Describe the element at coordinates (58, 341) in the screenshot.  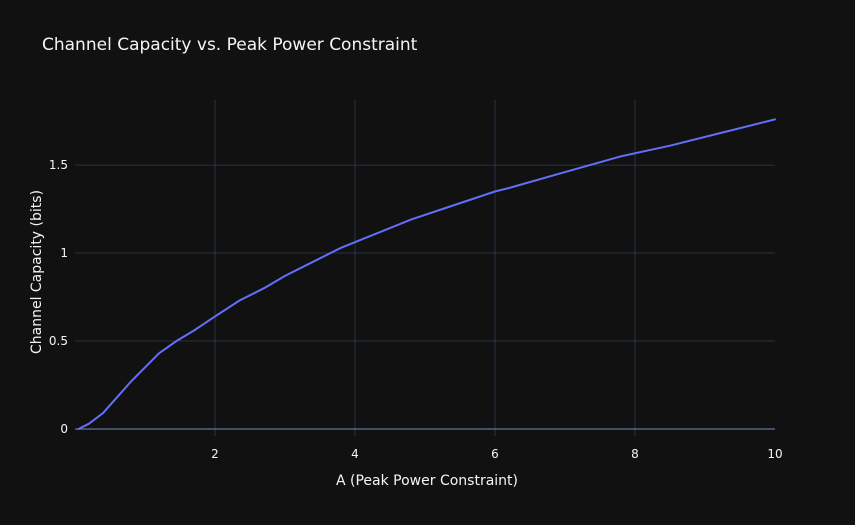
I see `y-tick-label: 0.5` at that location.